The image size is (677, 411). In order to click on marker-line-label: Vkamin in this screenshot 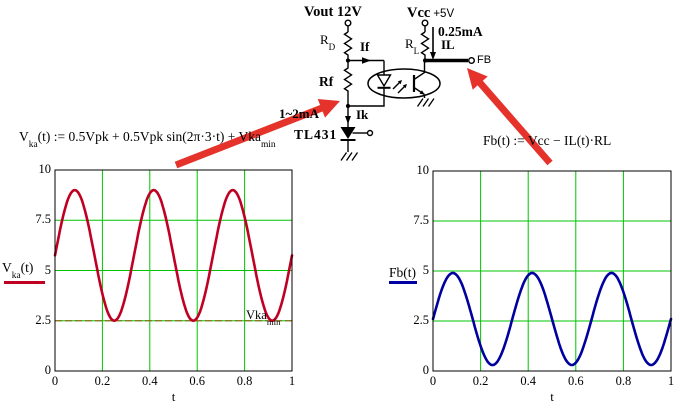, I will do `click(263, 317)`.